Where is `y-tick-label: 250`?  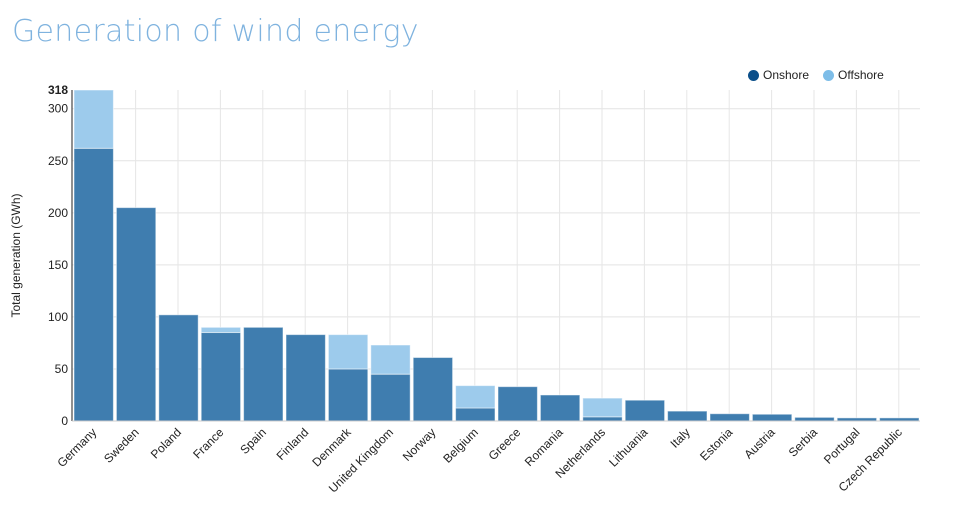 y-tick-label: 250 is located at coordinates (58, 161).